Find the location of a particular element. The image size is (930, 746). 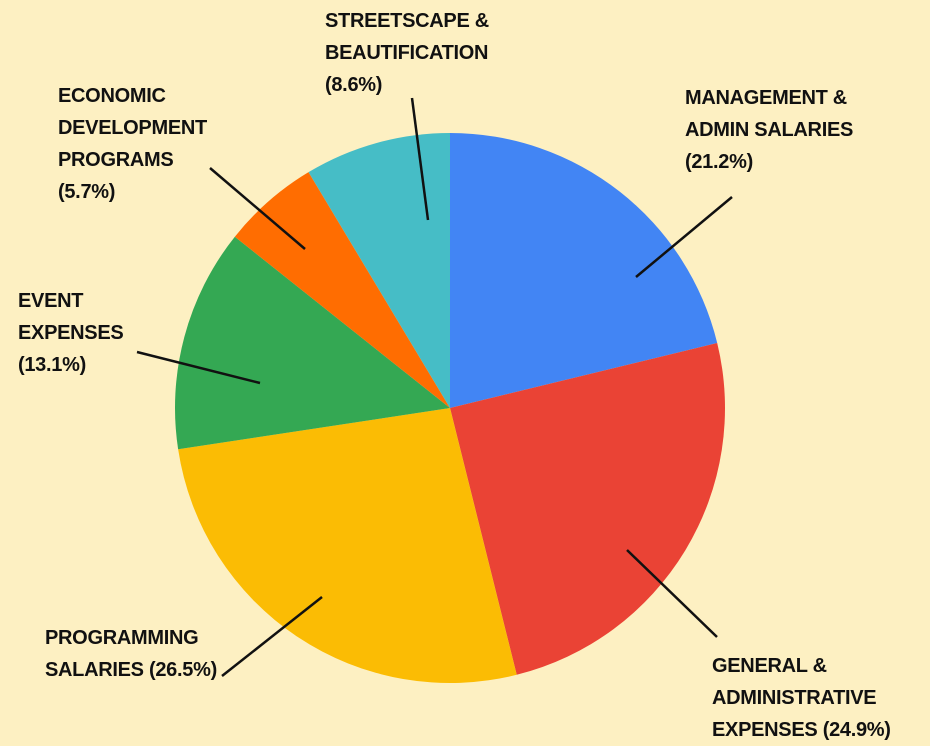

slice-label: PROGRAMMING SALARIES (26.5%) is located at coordinates (132, 654).